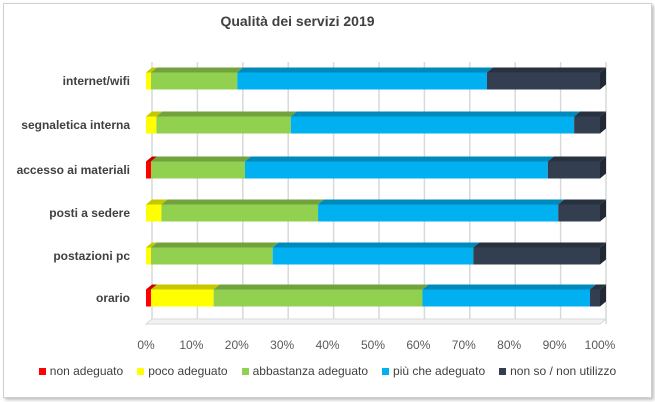  I want to click on category-label: internet/wifi, so click(96, 81).